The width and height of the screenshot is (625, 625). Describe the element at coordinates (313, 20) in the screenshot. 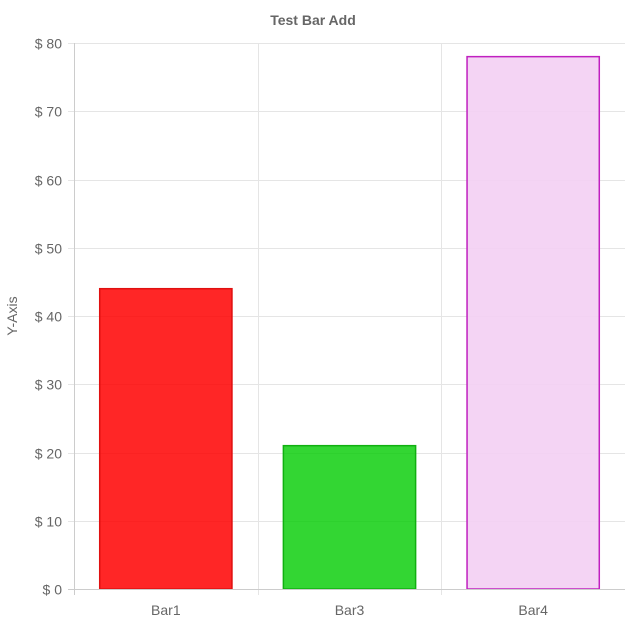

I see `chart-title: Test Bar Add` at that location.